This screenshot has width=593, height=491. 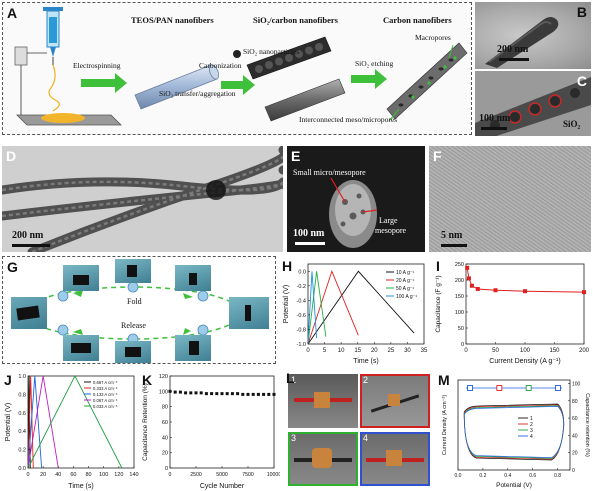 I want to click on chart-i-ytick: 100, so click(x=459, y=313).